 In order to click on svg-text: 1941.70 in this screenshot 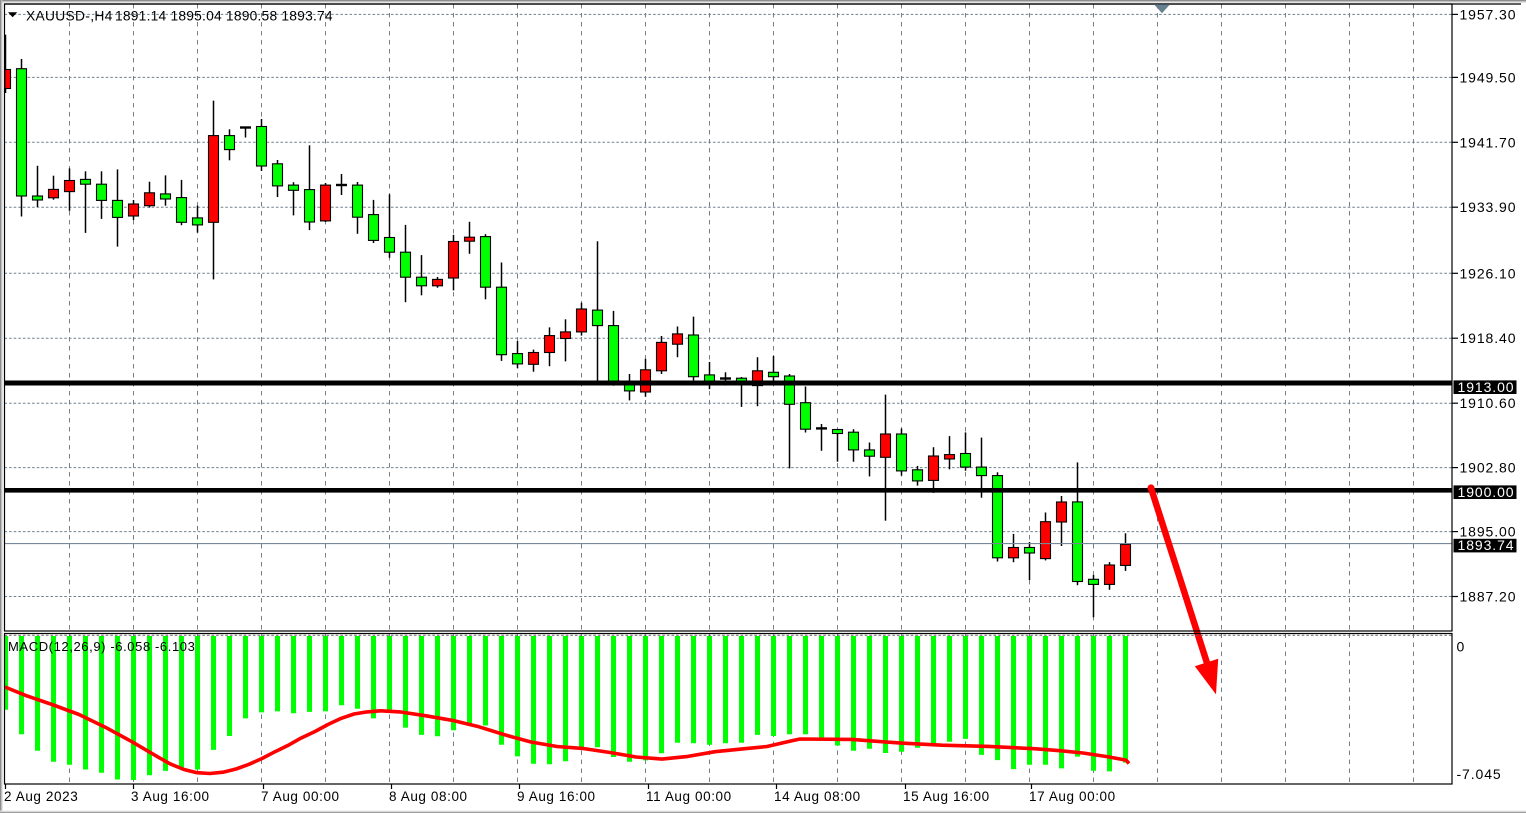, I will do `click(1488, 142)`.